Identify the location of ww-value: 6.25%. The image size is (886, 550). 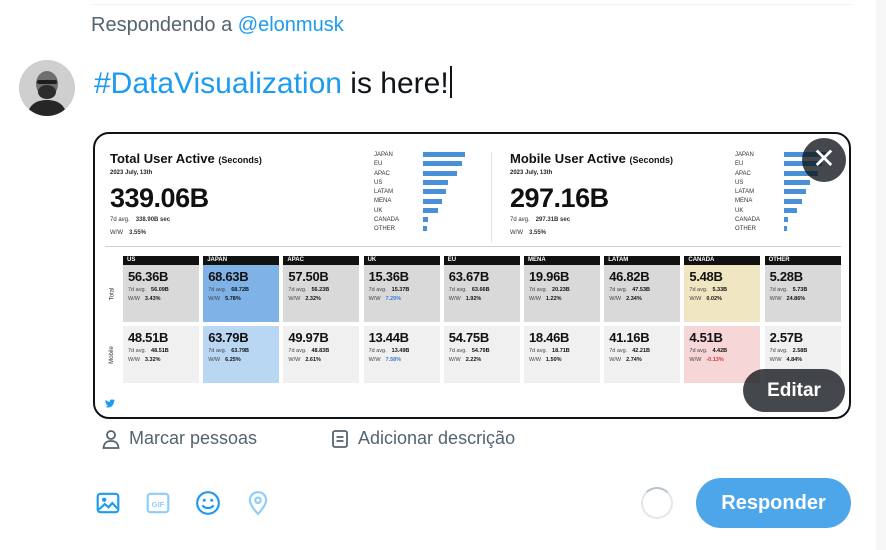
(233, 360).